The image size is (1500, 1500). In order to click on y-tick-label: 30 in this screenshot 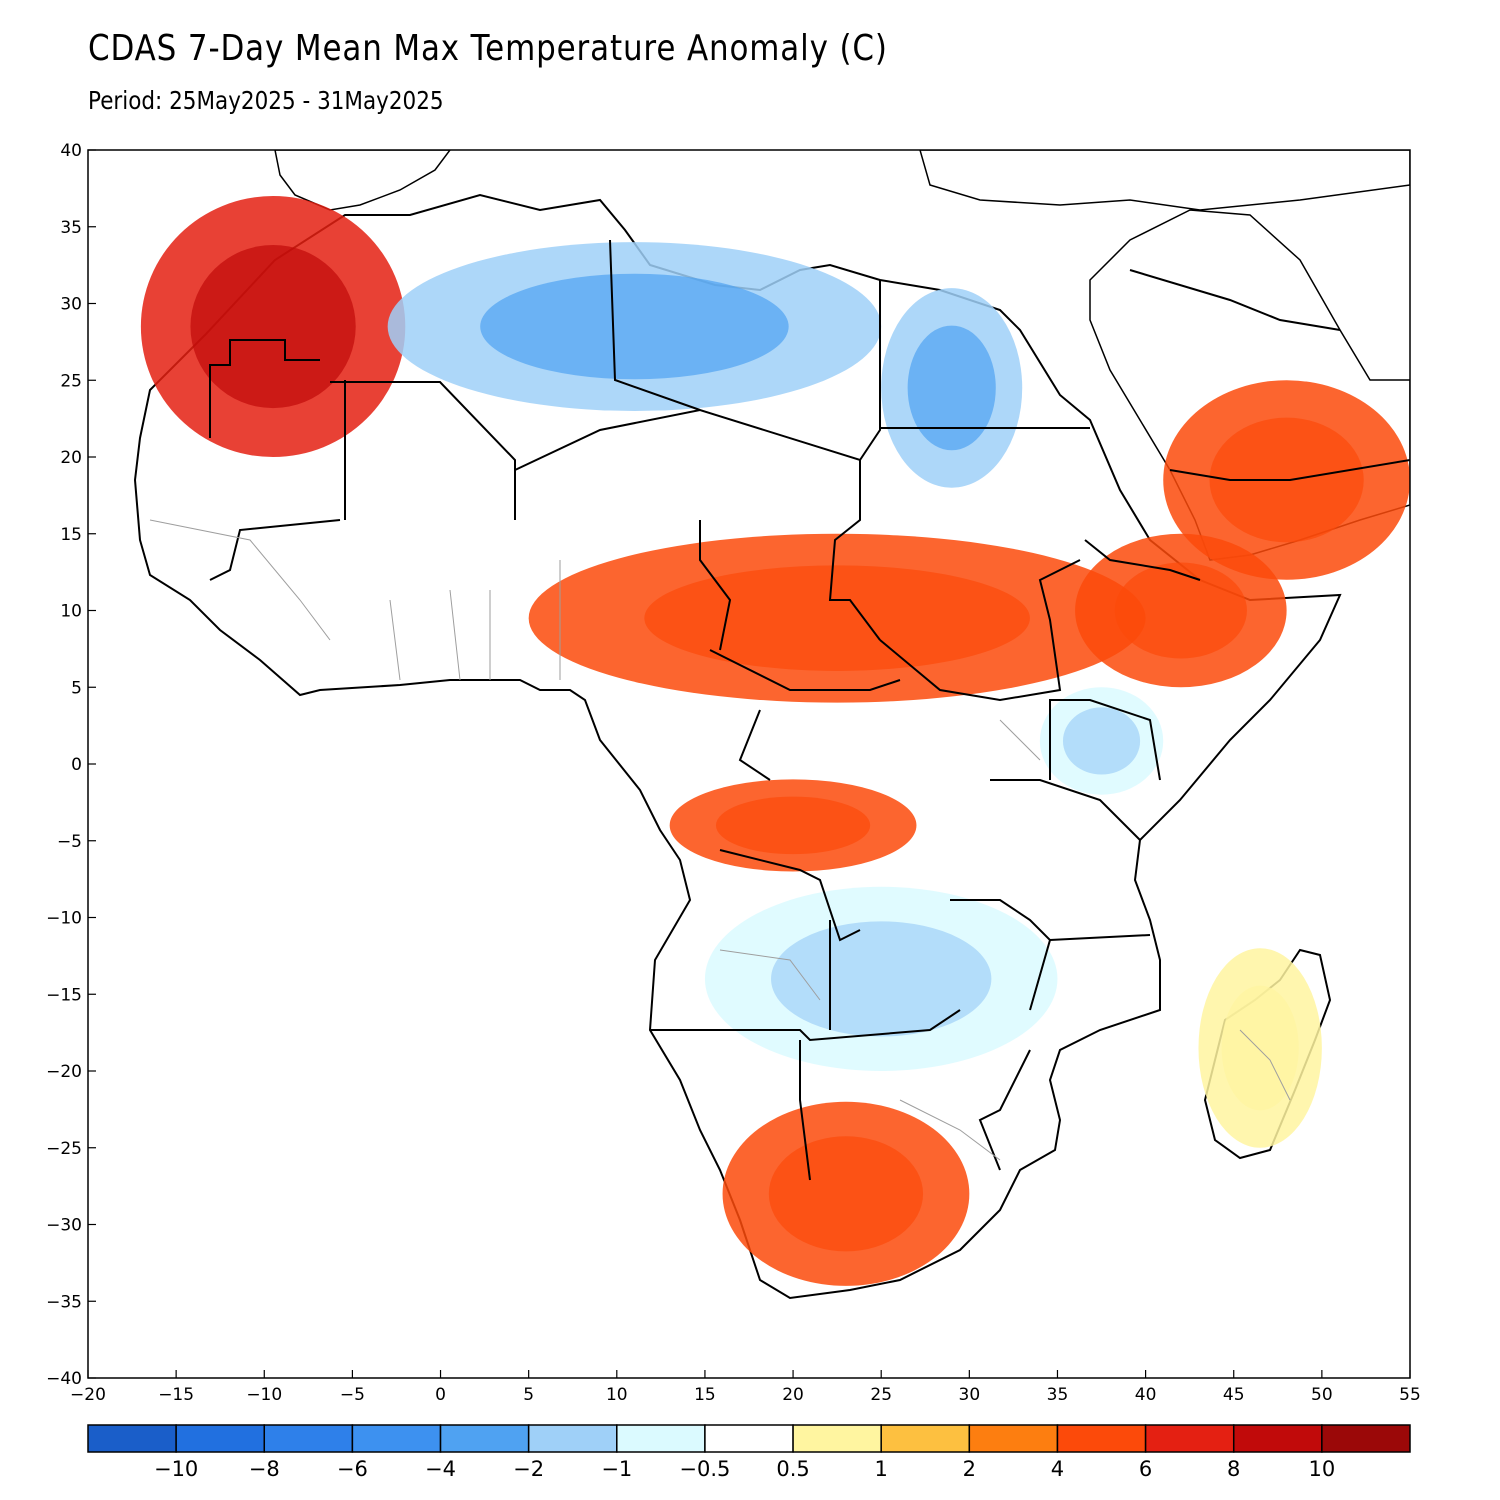, I will do `click(71, 305)`.